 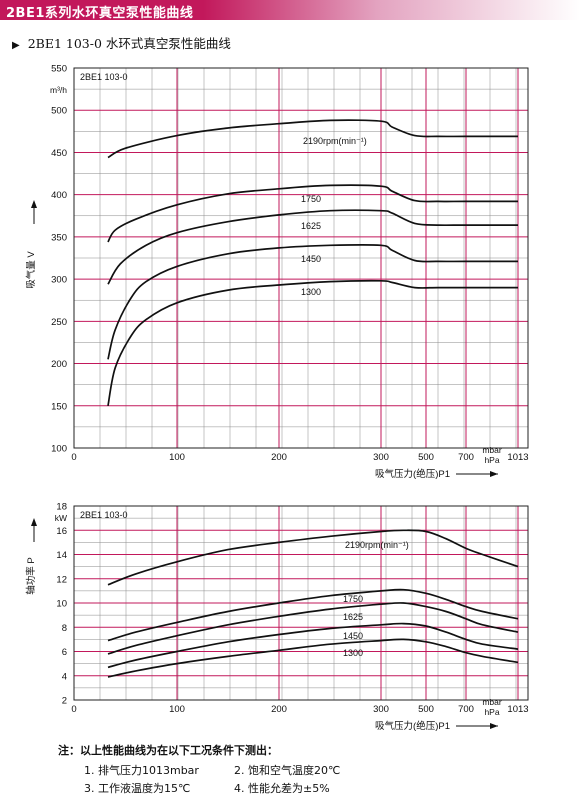 I want to click on y-tick-label: 300, so click(x=59, y=280).